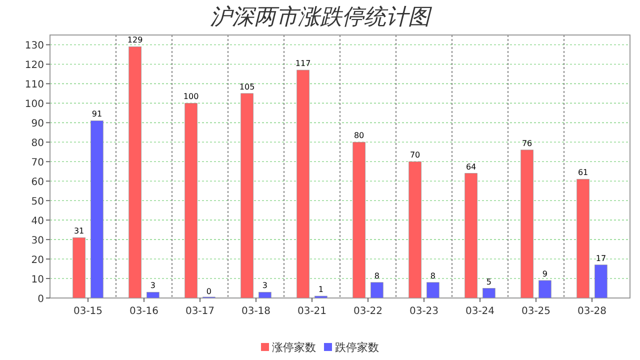 The height and width of the screenshot is (360, 640). Describe the element at coordinates (527, 143) in the screenshot. I see `data-label: 76` at that location.